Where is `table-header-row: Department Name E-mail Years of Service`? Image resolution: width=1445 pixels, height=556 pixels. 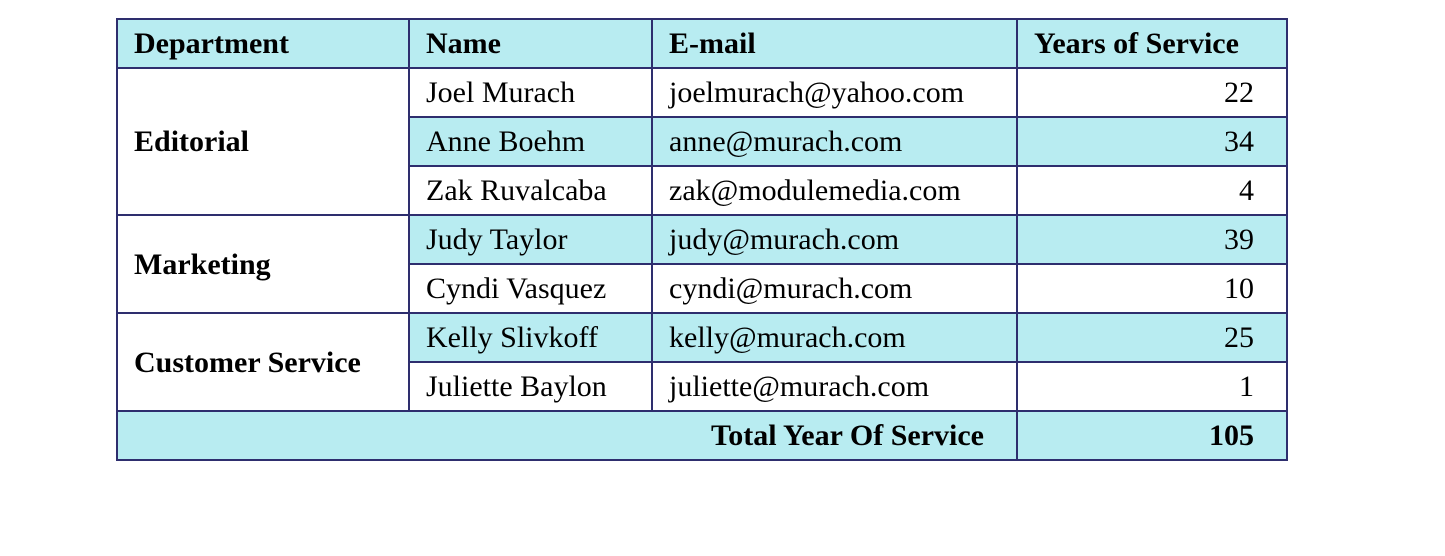
table-header-row: Department Name E-mail Years of Service is located at coordinates (702, 43).